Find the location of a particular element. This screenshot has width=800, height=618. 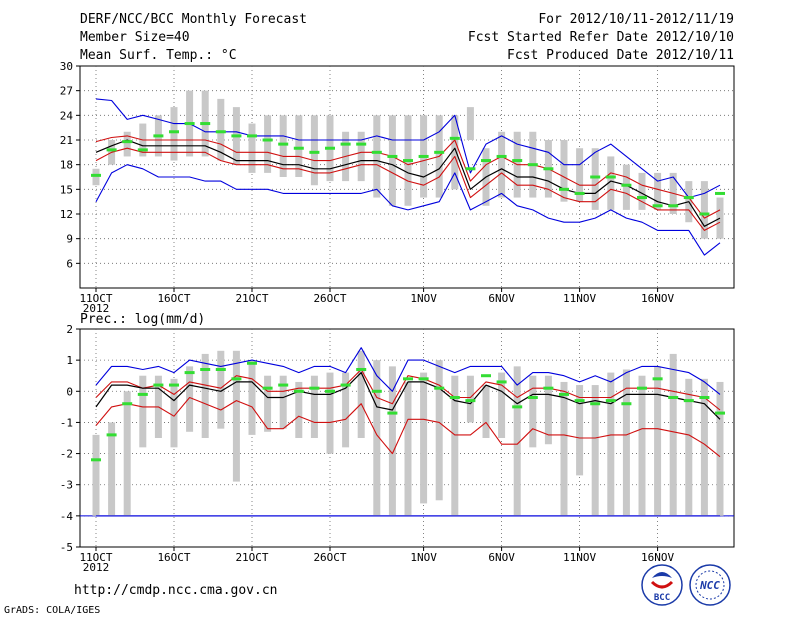

bcc-logo: BCC is located at coordinates (662, 585).